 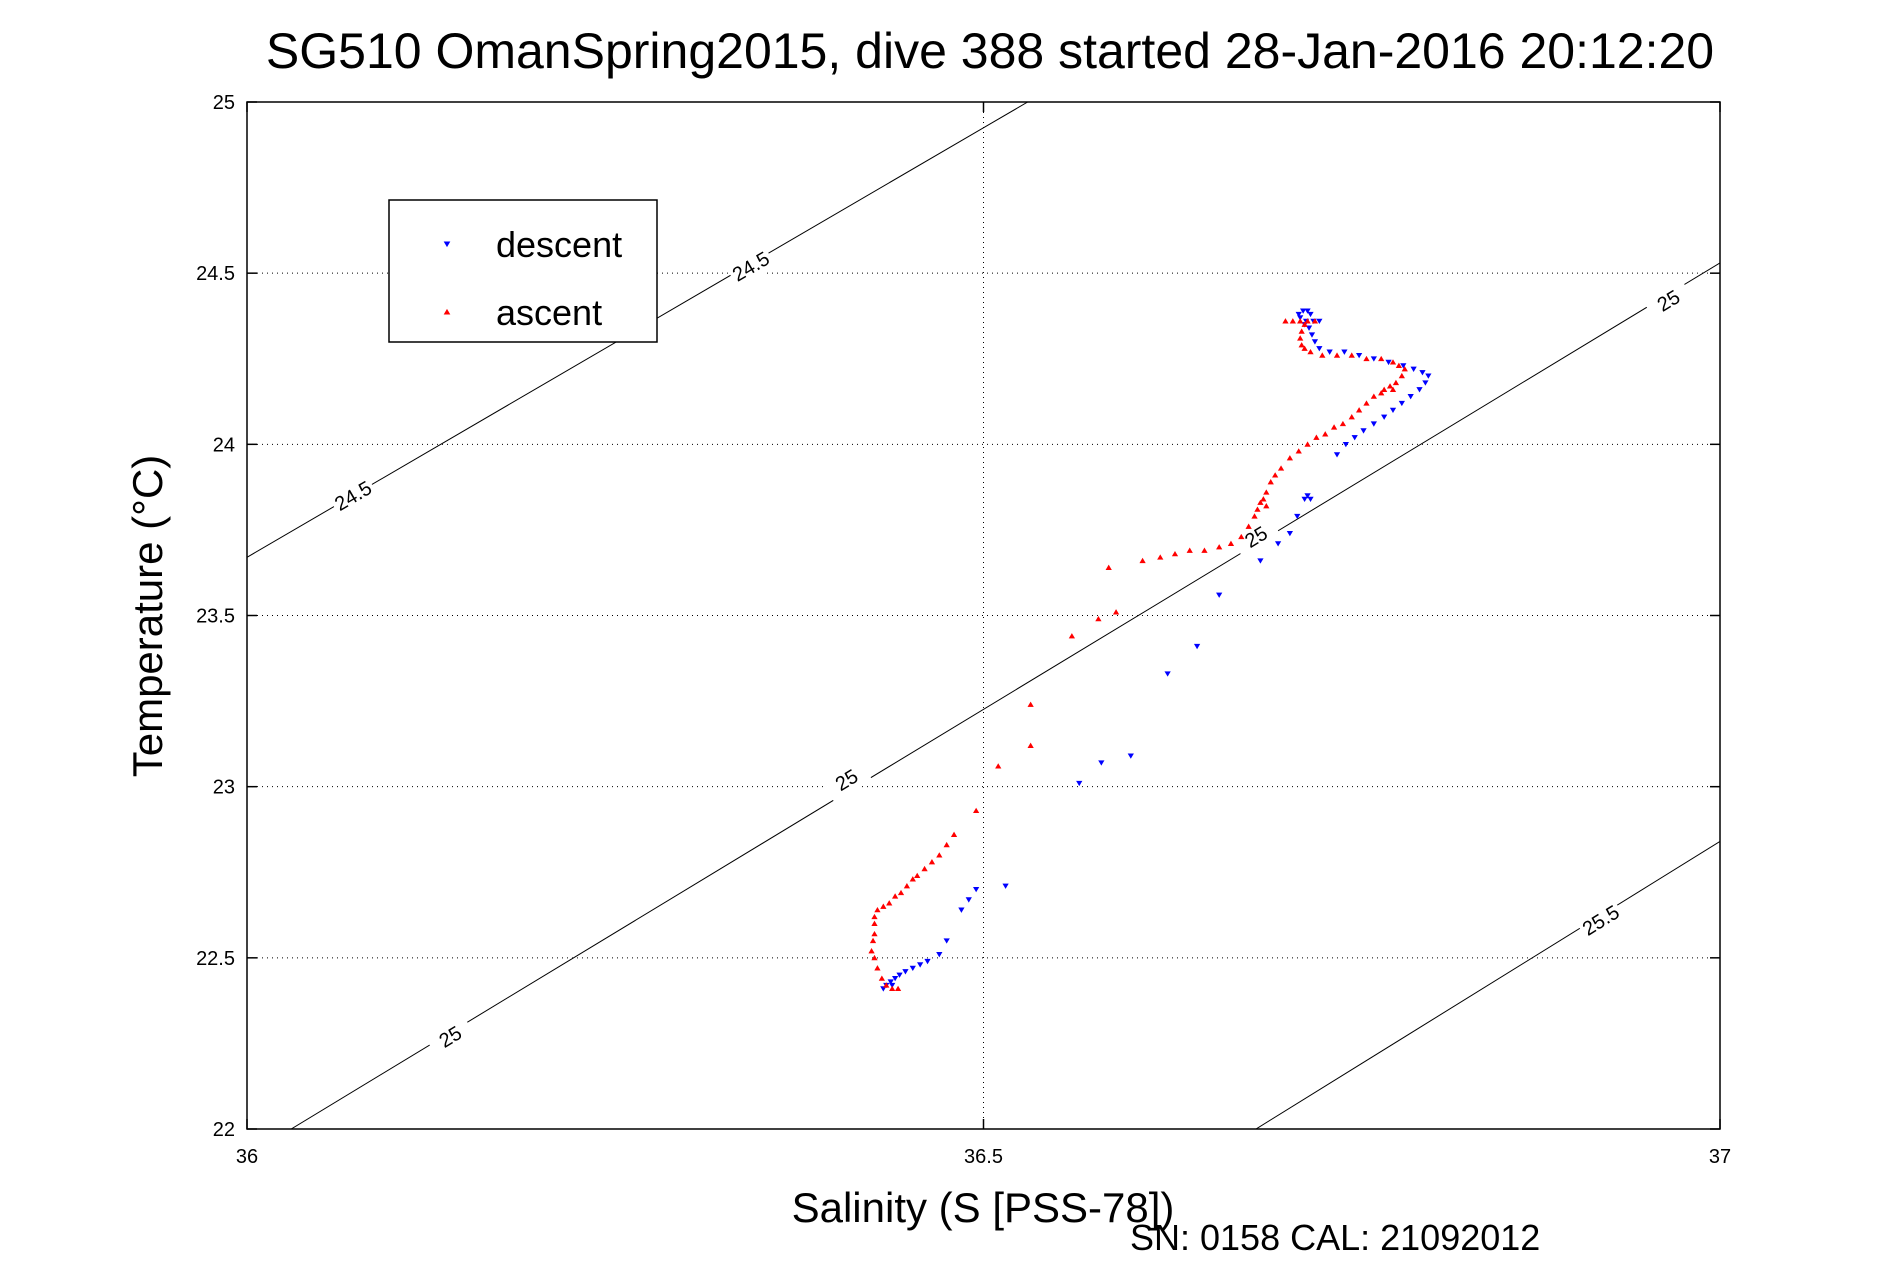 What do you see at coordinates (1720, 1157) in the screenshot?
I see `x-tick-label: 37` at bounding box center [1720, 1157].